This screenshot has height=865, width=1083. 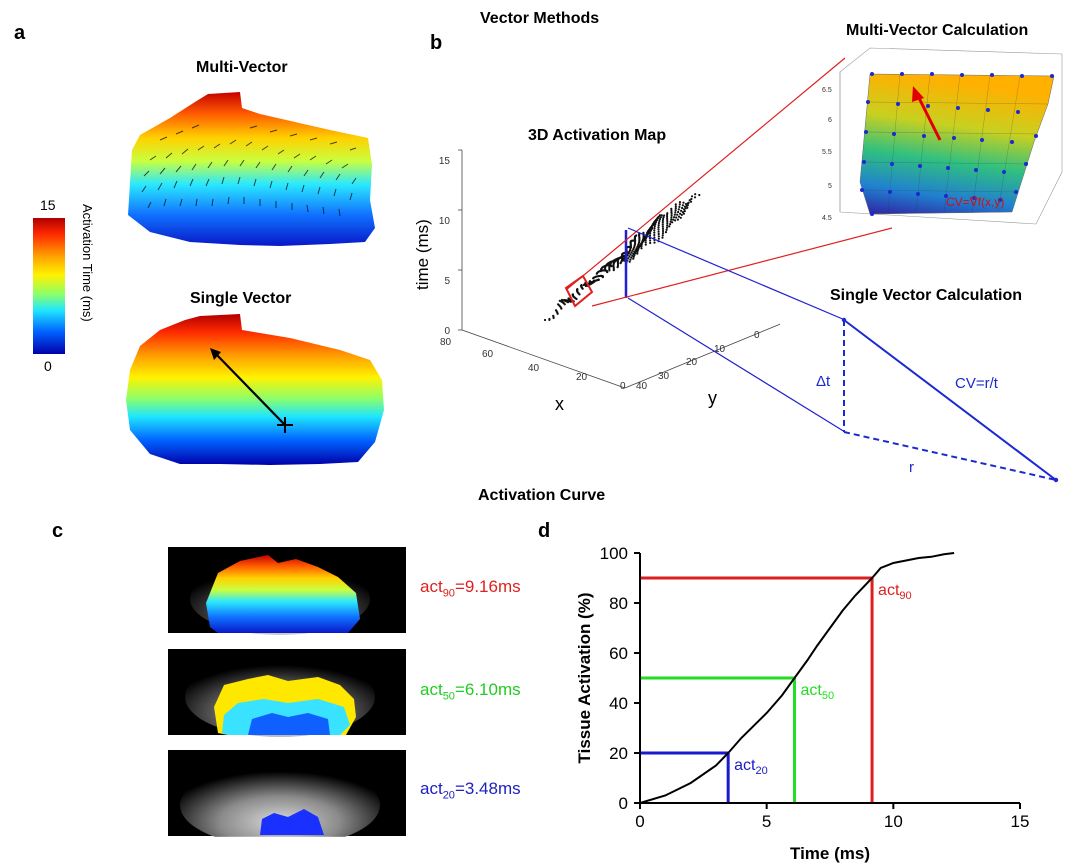 What do you see at coordinates (445, 221) in the screenshot?
I see `z-tick: 10` at bounding box center [445, 221].